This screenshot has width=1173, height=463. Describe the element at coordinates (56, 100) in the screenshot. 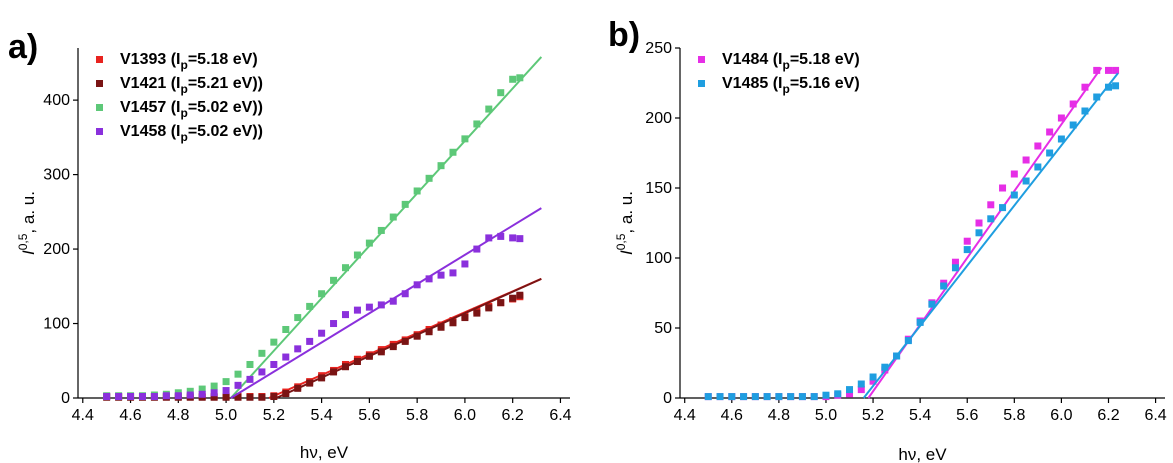

I see `y-tick-label: 400` at that location.